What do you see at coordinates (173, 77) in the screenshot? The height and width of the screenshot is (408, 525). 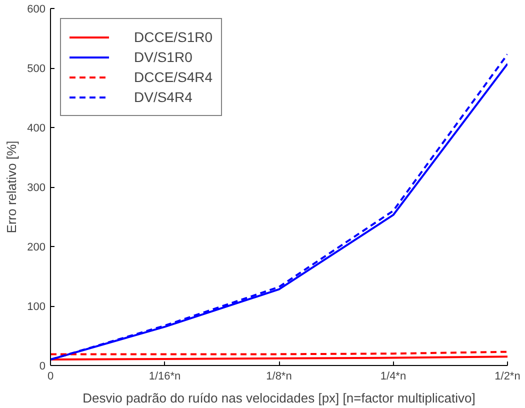 I see `legend-label: DCCE/S4R4` at bounding box center [173, 77].